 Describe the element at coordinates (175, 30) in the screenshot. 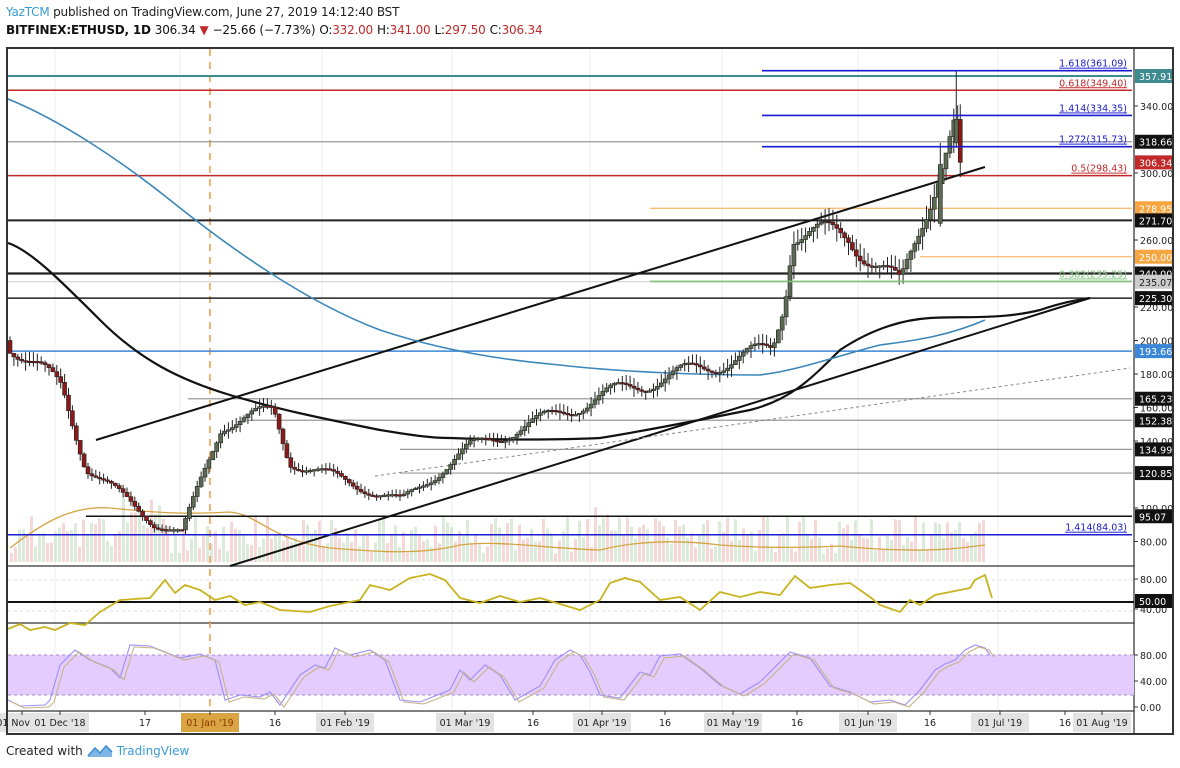

I see `last-price: 306.34` at that location.